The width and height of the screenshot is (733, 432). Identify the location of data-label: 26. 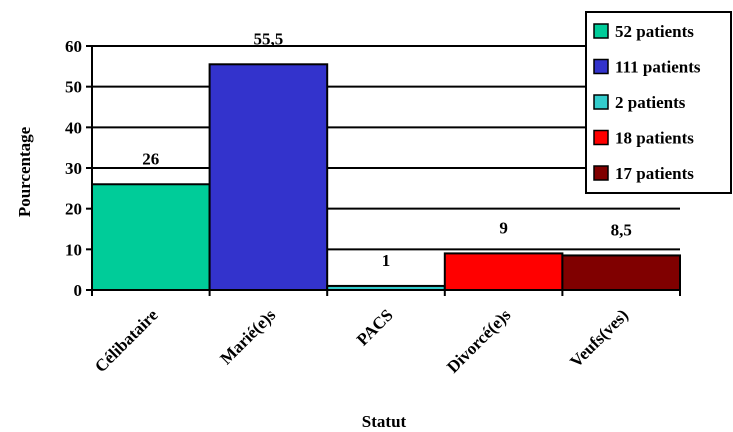
(150, 158).